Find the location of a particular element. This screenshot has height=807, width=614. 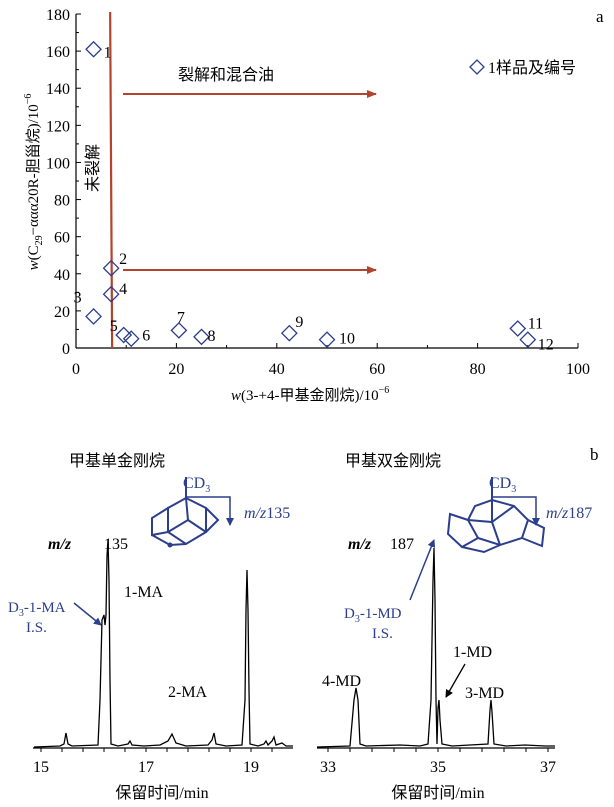

data-point-label-12: 12 is located at coordinates (546, 345).